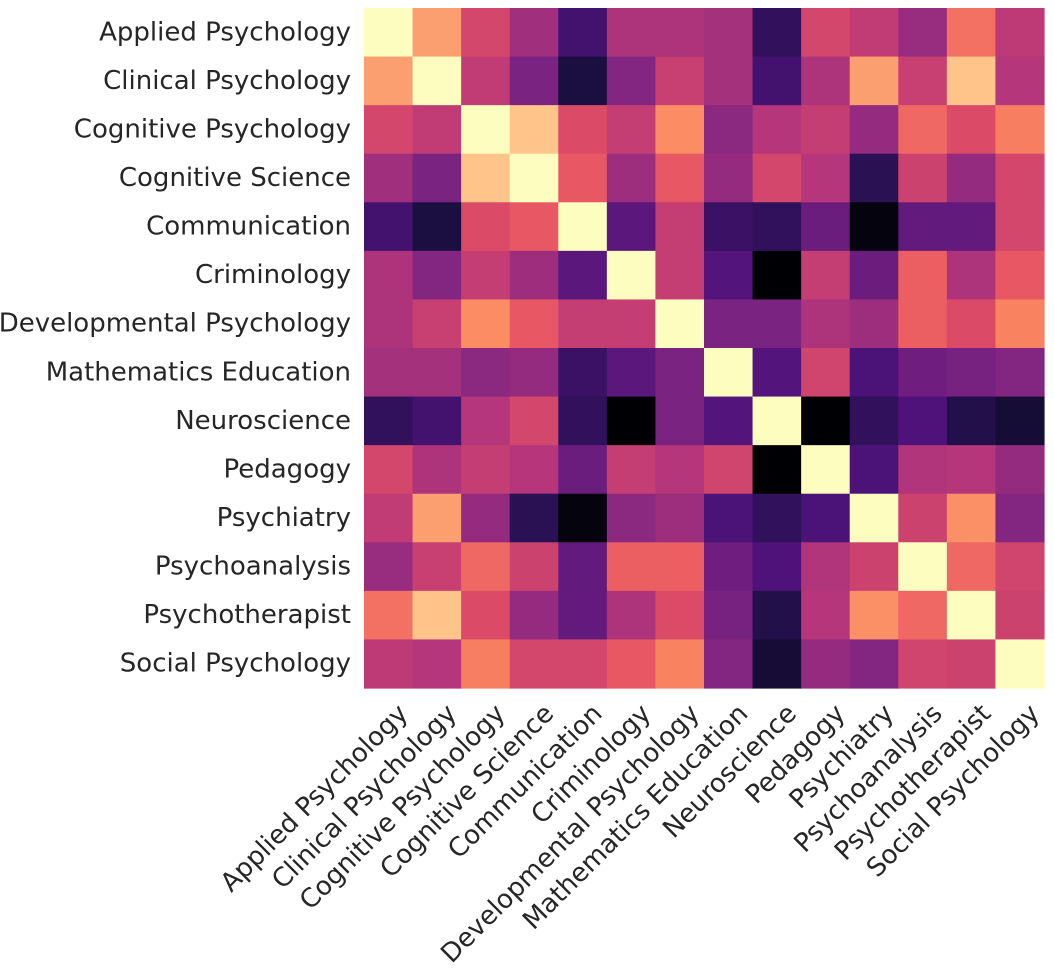 Image resolution: width=1054 pixels, height=971 pixels. What do you see at coordinates (247, 615) in the screenshot?
I see `y-tick-label: Psychotherapist` at bounding box center [247, 615].